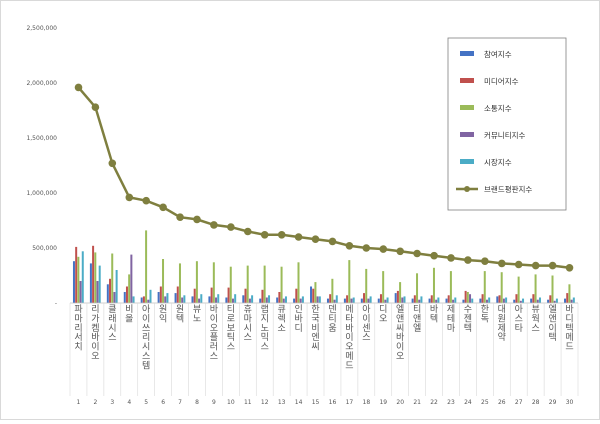 This screenshot has width=600, height=424. I want to click on x-rank-label: 24, so click(468, 402).